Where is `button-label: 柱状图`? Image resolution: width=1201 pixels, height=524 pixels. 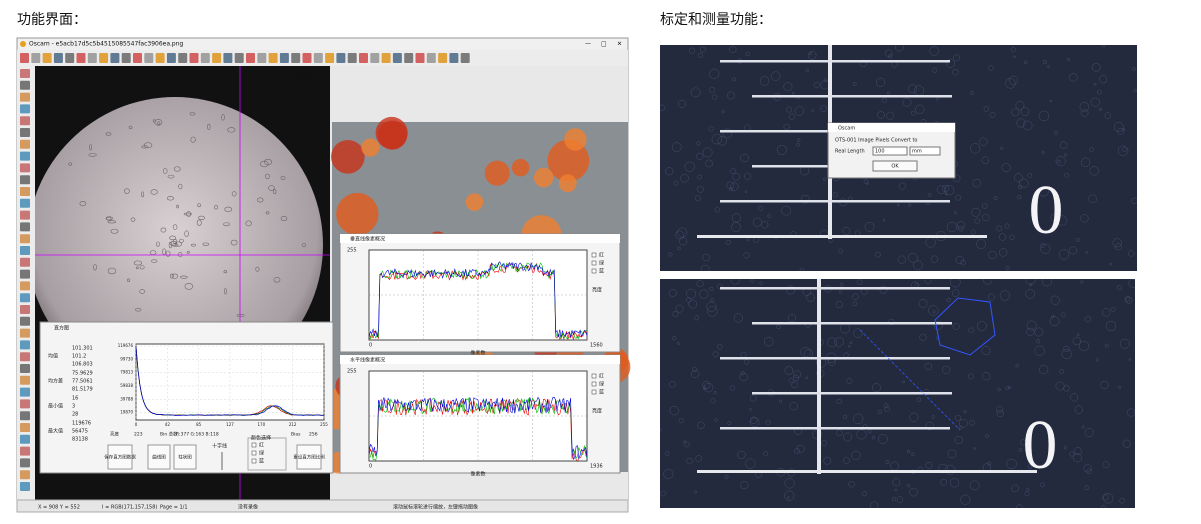 button-label: 柱状图 is located at coordinates (185, 457).